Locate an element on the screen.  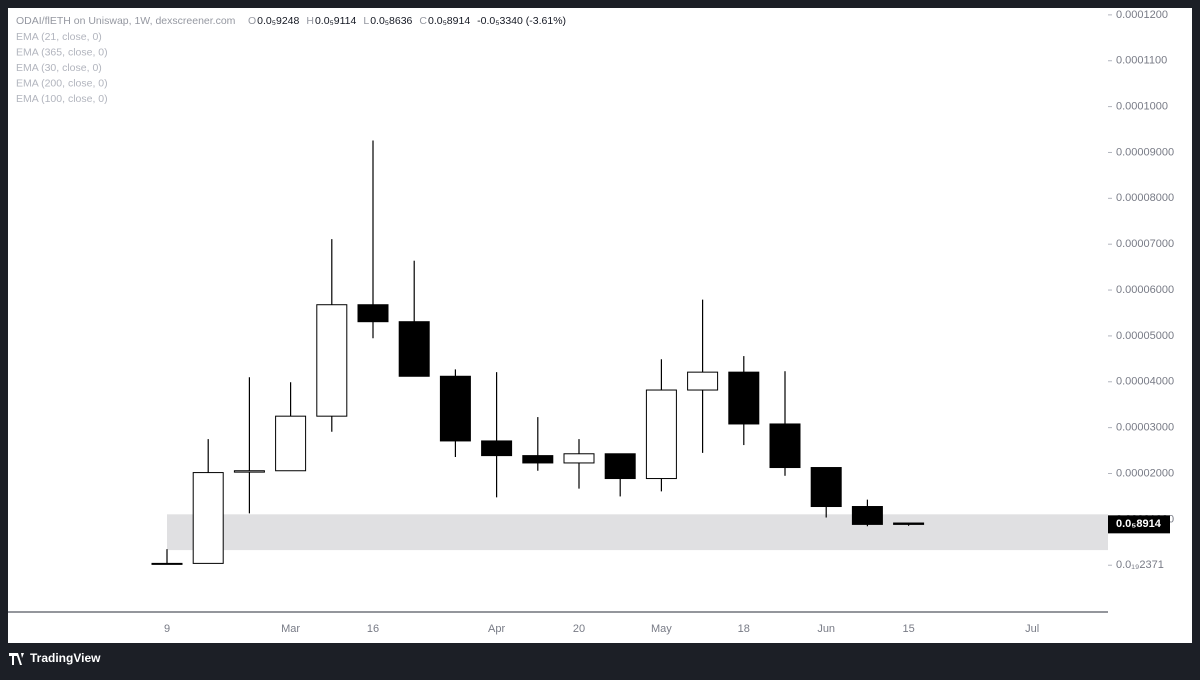
last-price-label: 0.0₅8914 is located at coordinates (1139, 524).